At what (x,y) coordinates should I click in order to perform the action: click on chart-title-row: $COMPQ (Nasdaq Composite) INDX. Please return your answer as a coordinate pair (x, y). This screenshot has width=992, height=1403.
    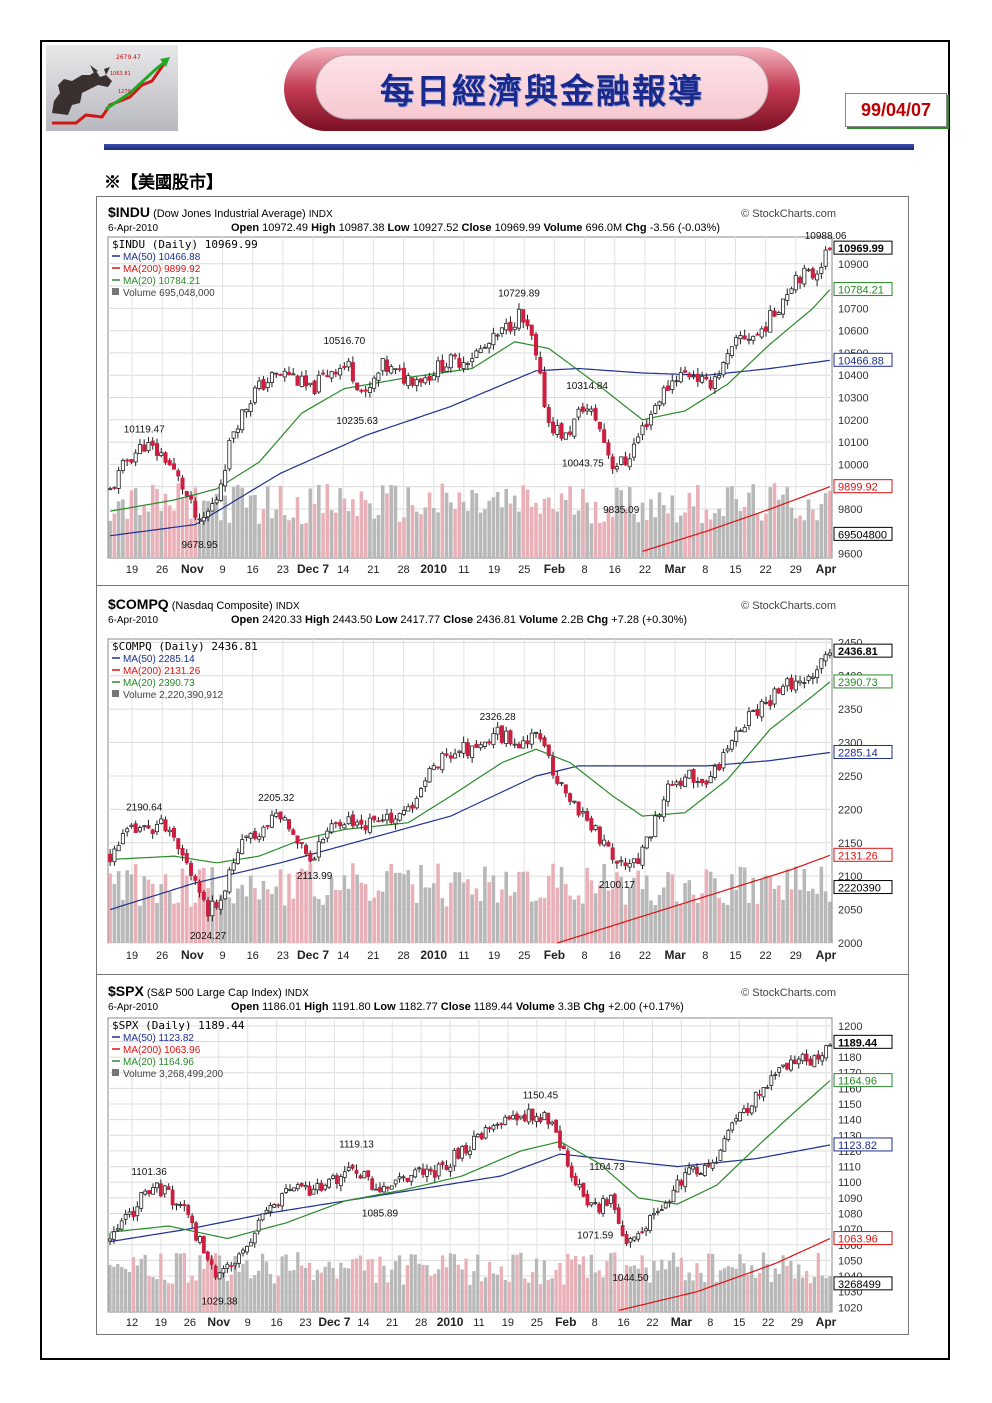
    Looking at the image, I should click on (204, 604).